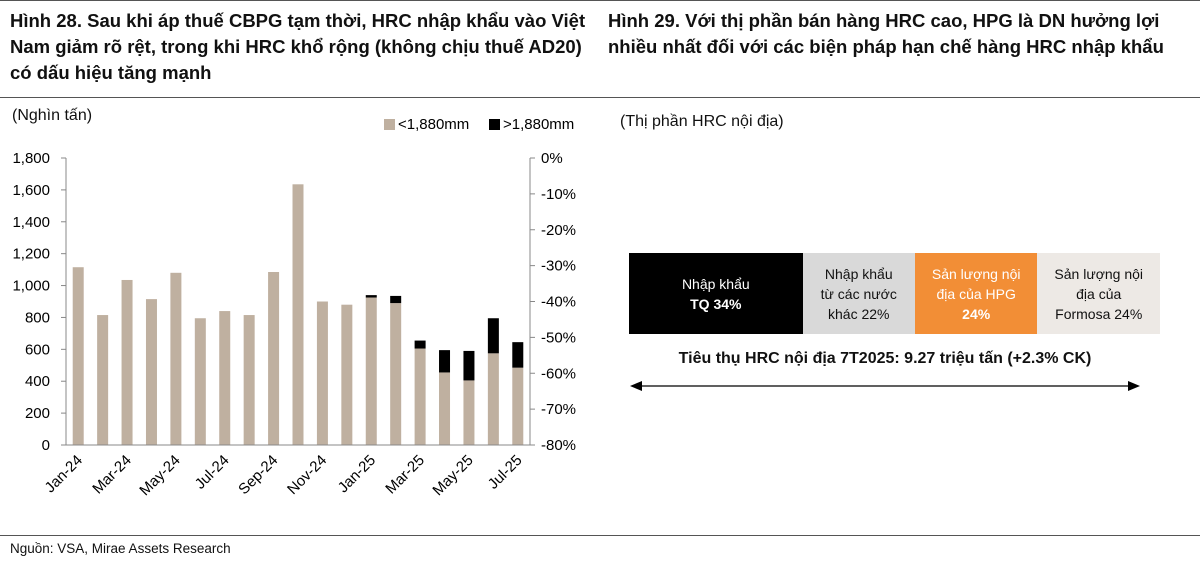 This screenshot has height=564, width=1200. I want to click on y-tick-label: 0, so click(46, 445).